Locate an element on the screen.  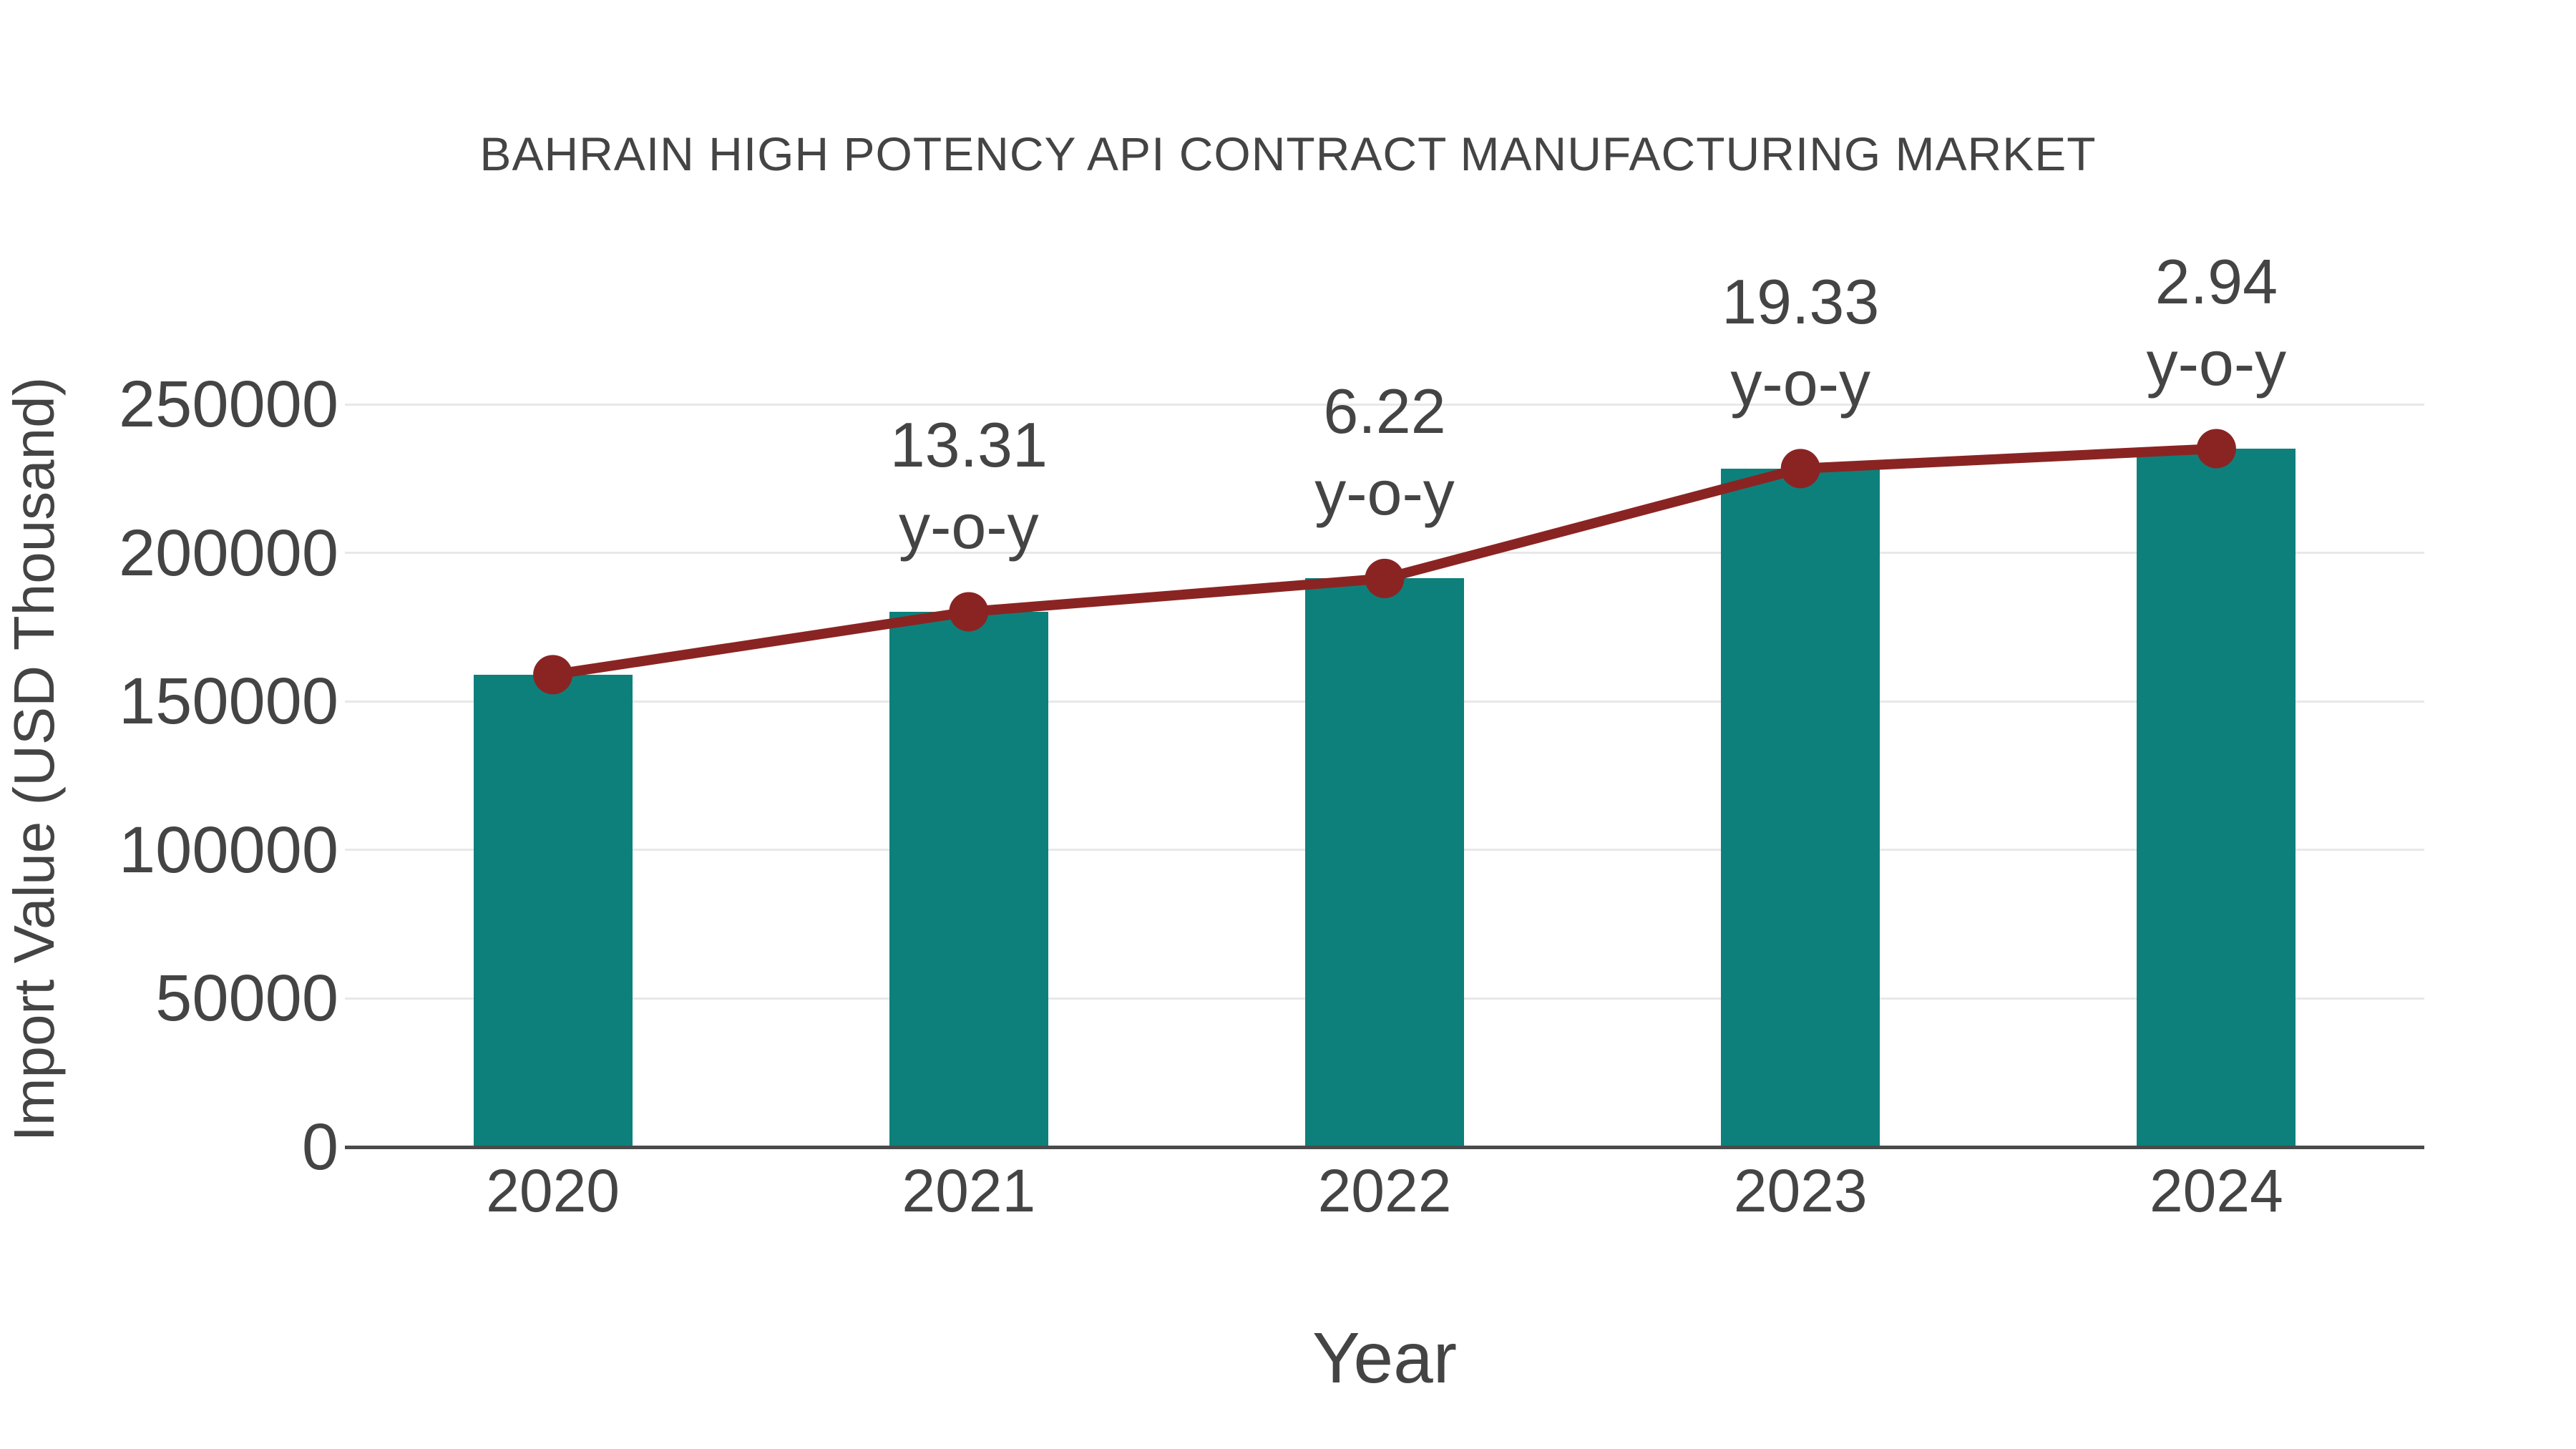
yoy-value: 19.33 is located at coordinates (1801, 301).